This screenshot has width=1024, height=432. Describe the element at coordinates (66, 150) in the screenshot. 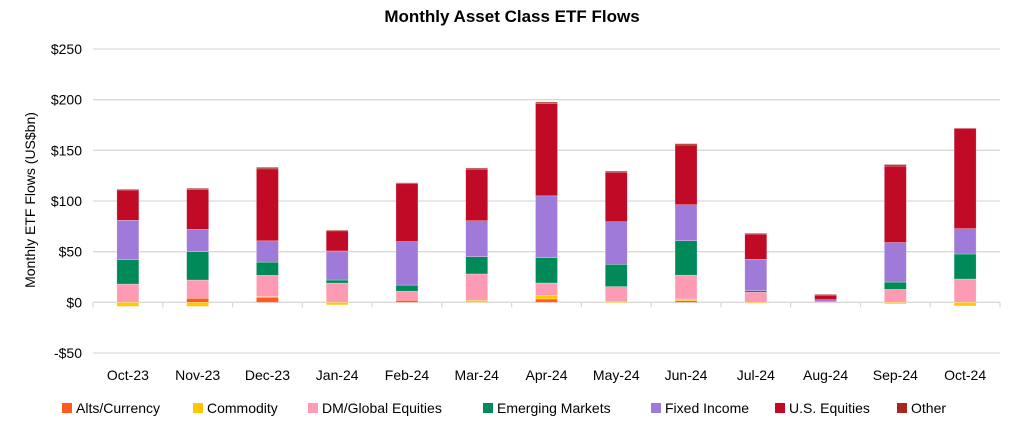

I see `y-tick-label: $150` at that location.